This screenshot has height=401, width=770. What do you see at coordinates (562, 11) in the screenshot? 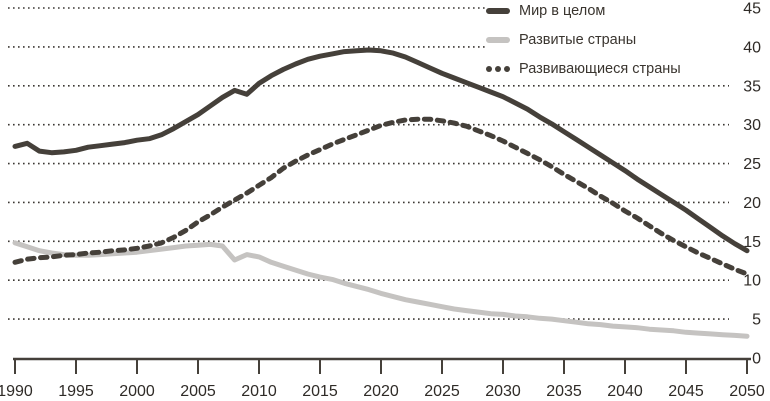
I see `legend-label-world: Мир в целом` at bounding box center [562, 11].